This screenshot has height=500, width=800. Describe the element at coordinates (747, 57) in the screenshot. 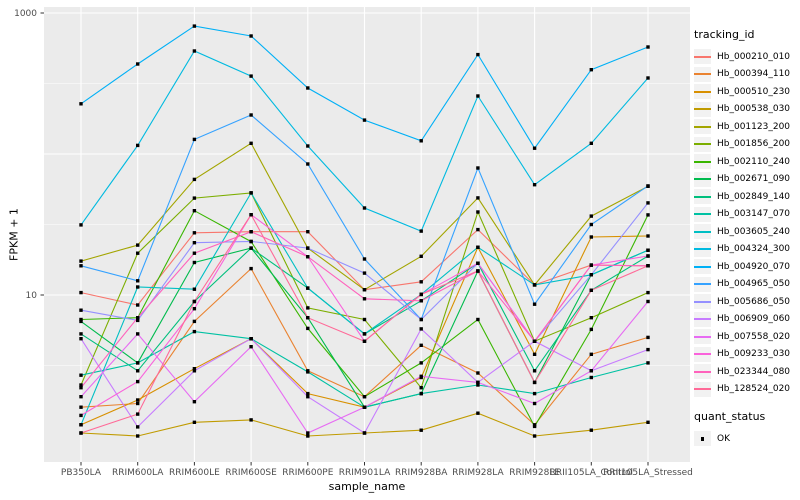

I see `legend-item-Hb_000210_010: Hb_000210_010` at that location.